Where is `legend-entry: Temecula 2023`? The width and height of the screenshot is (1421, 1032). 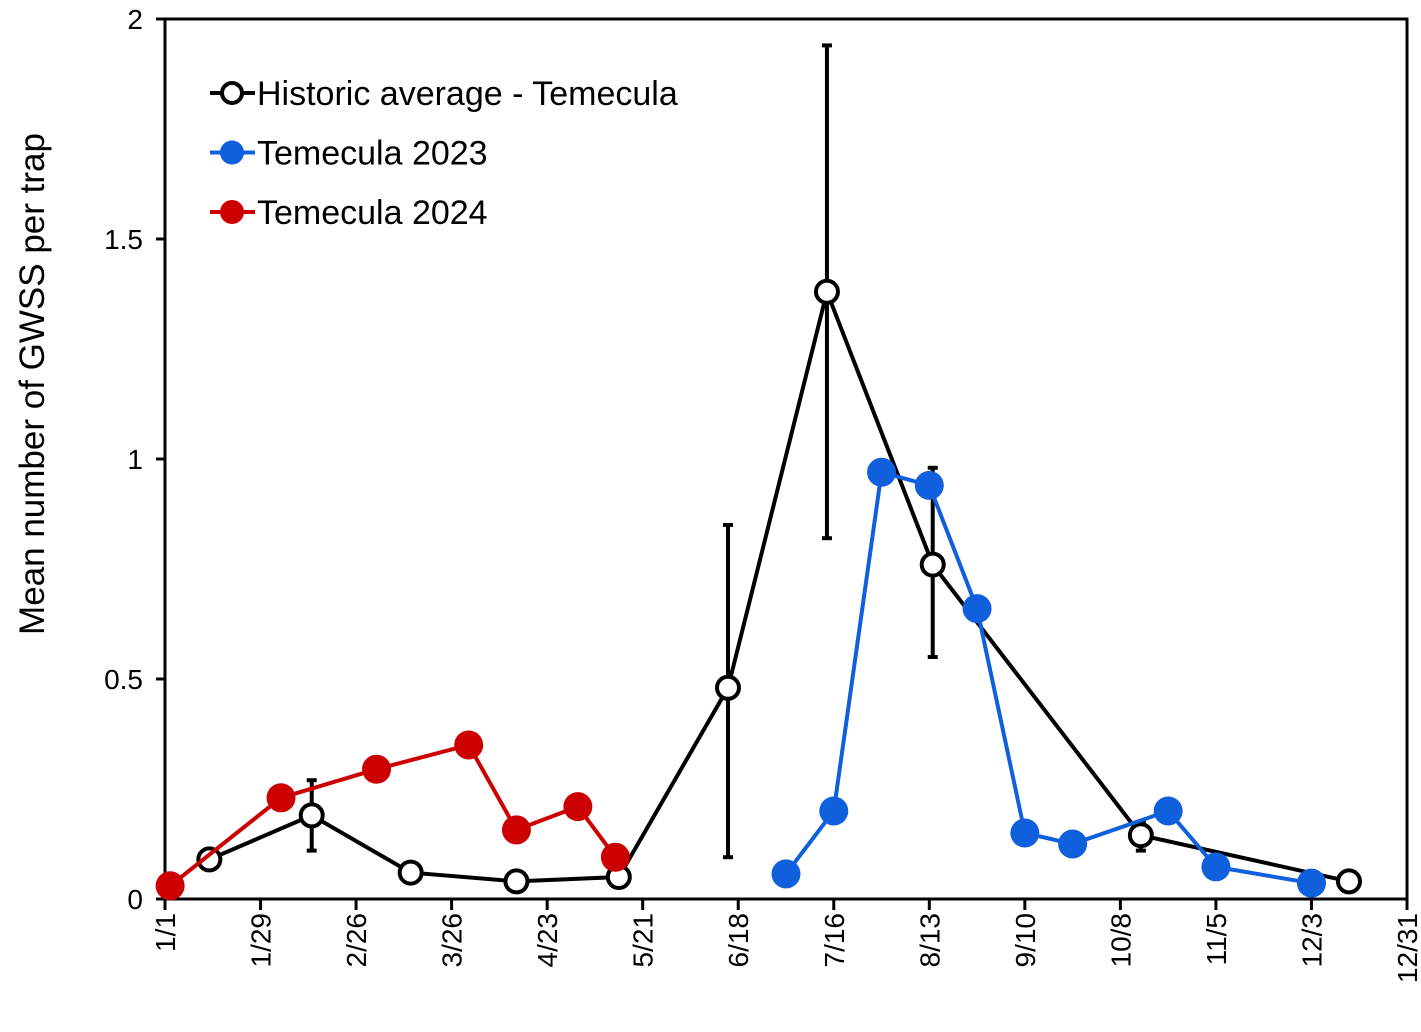 legend-entry: Temecula 2023 is located at coordinates (349, 154).